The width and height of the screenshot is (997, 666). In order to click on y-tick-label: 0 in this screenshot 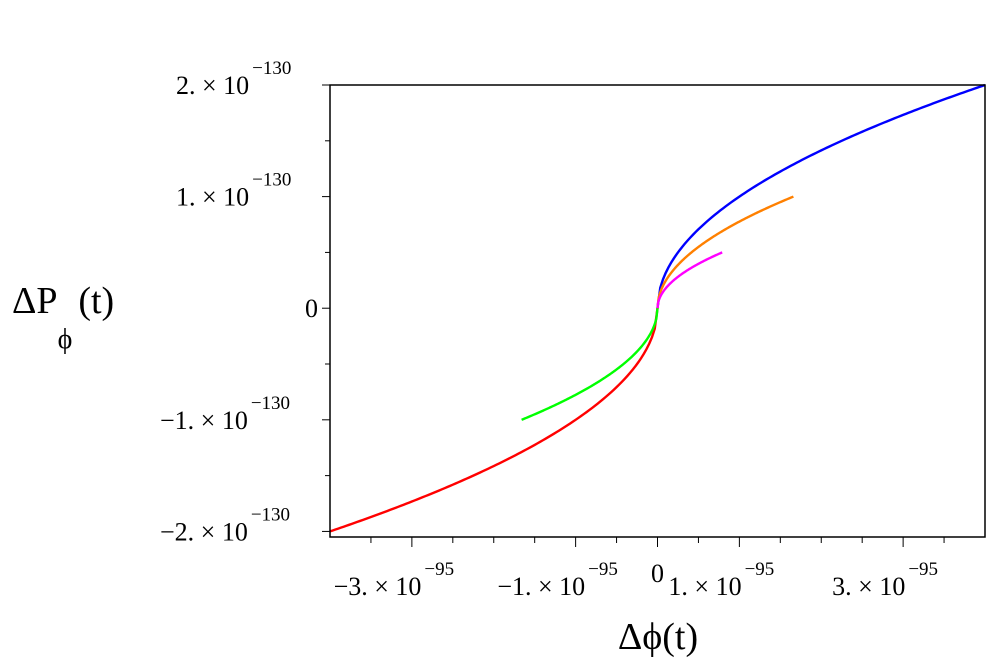, I will do `click(311, 308)`.